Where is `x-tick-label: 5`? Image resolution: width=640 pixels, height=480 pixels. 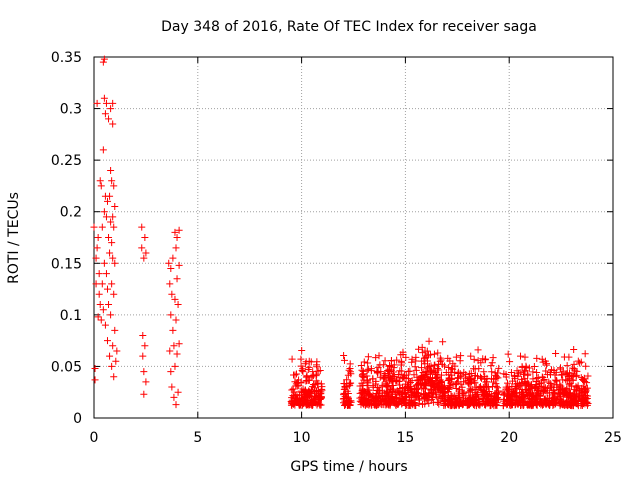
x-tick-label: 5 is located at coordinates (197, 438).